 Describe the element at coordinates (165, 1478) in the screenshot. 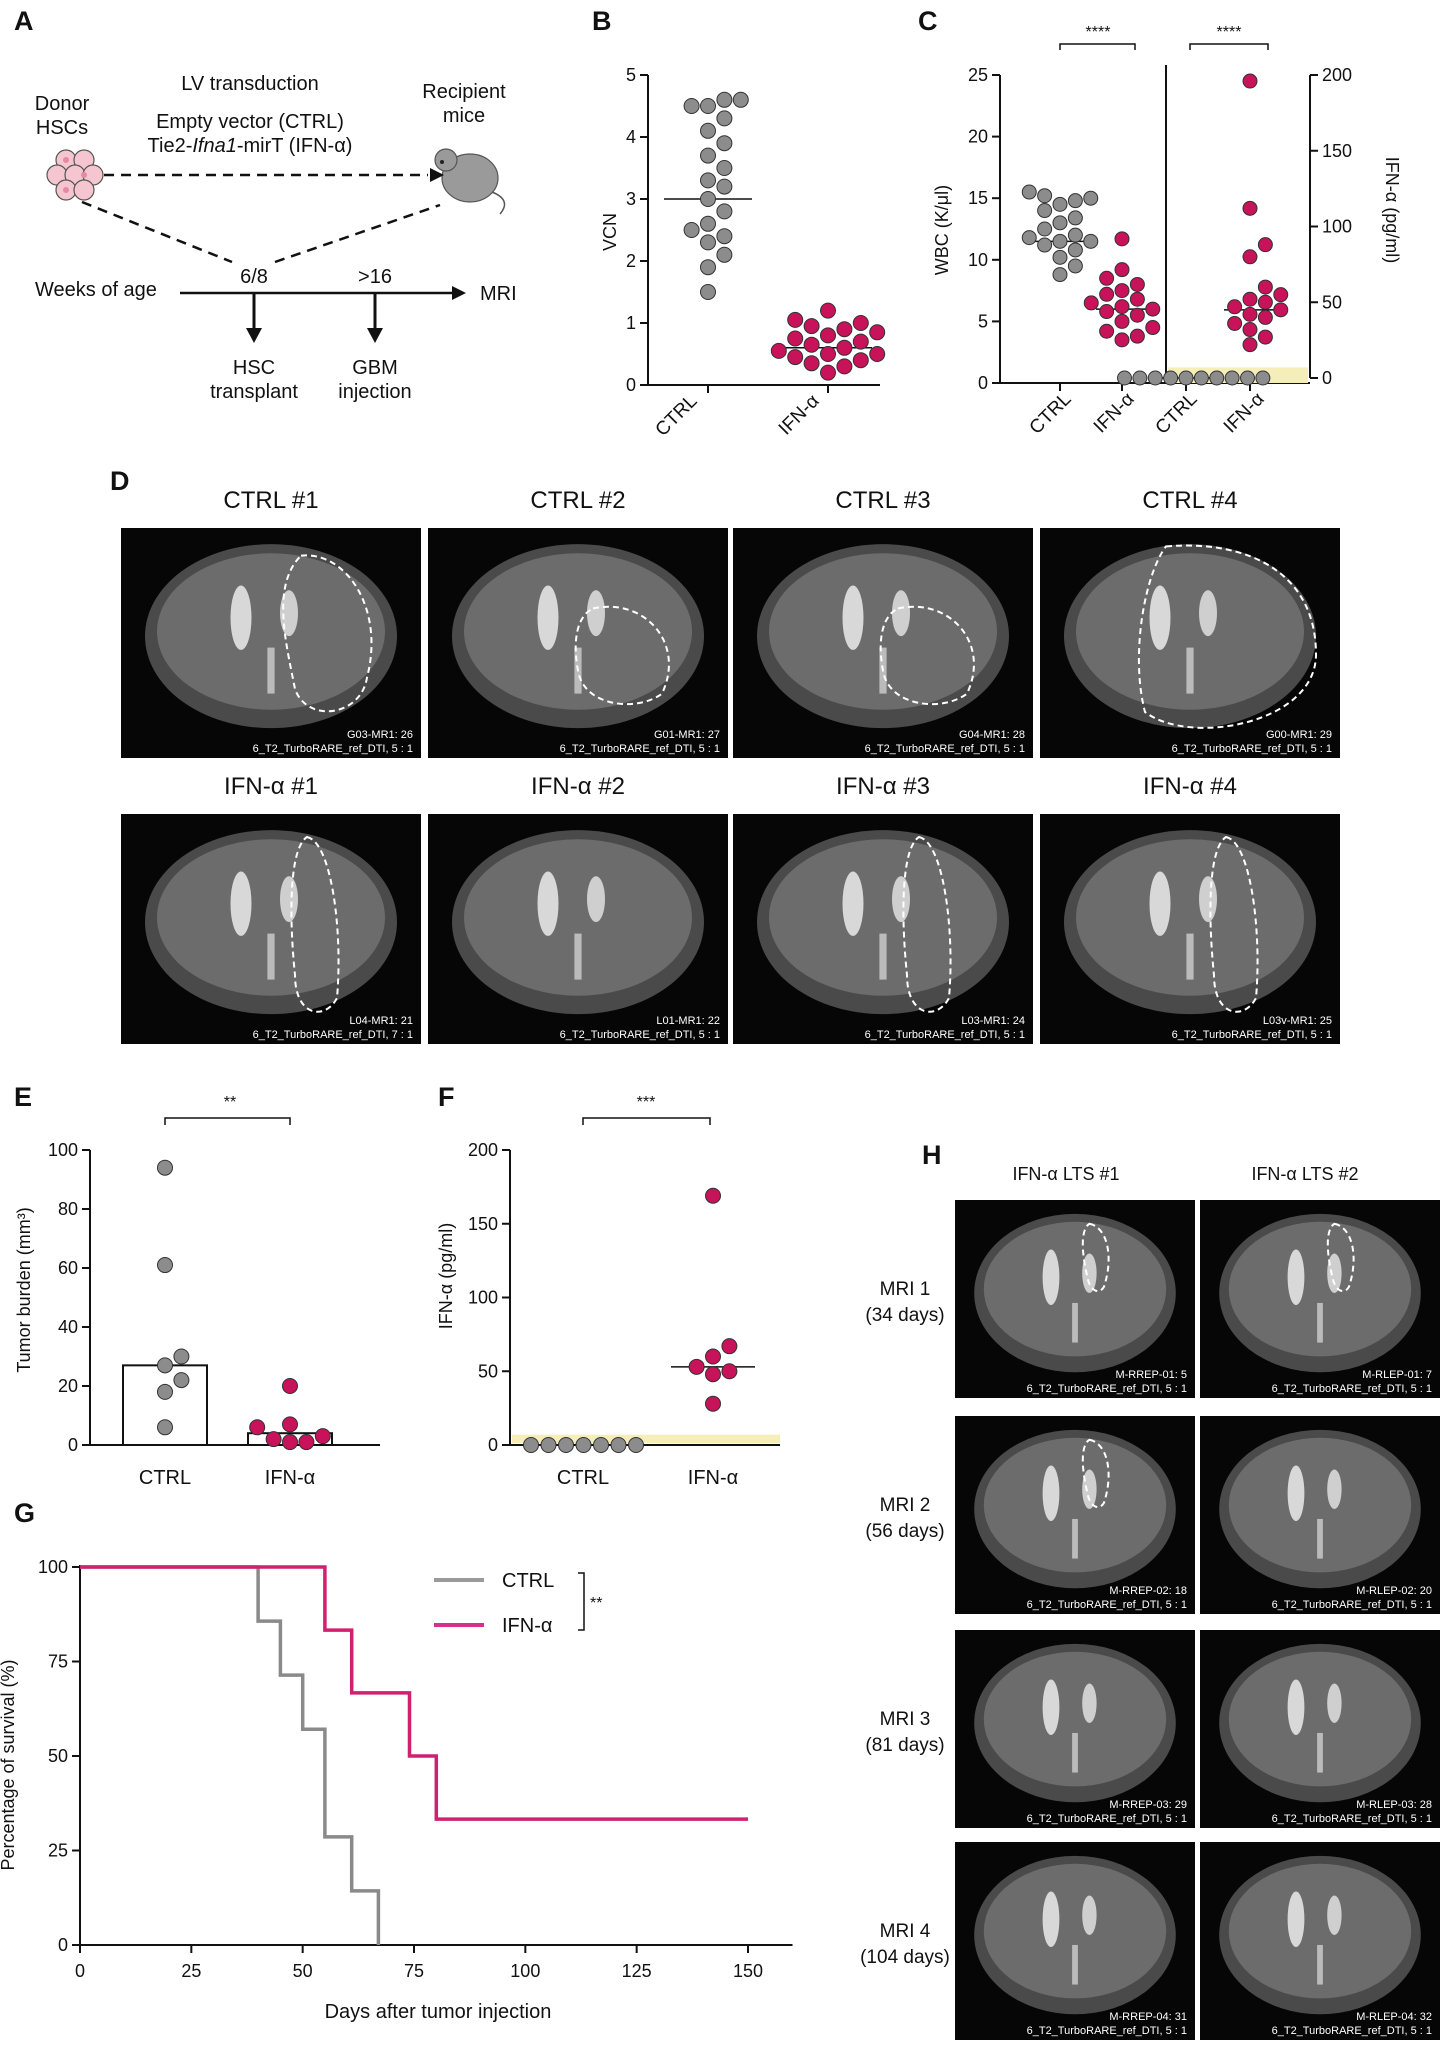

I see `panel-e-xtick-ctrl: CTRL` at that location.